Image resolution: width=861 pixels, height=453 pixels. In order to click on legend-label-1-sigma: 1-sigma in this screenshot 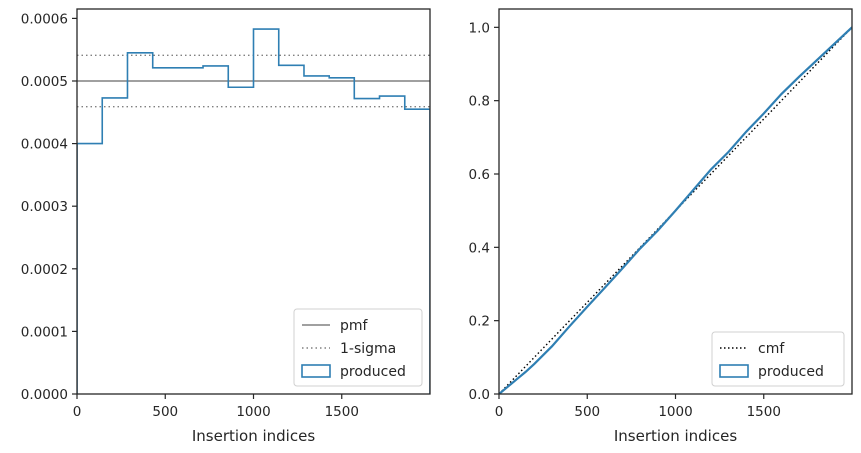, I will do `click(368, 349)`.